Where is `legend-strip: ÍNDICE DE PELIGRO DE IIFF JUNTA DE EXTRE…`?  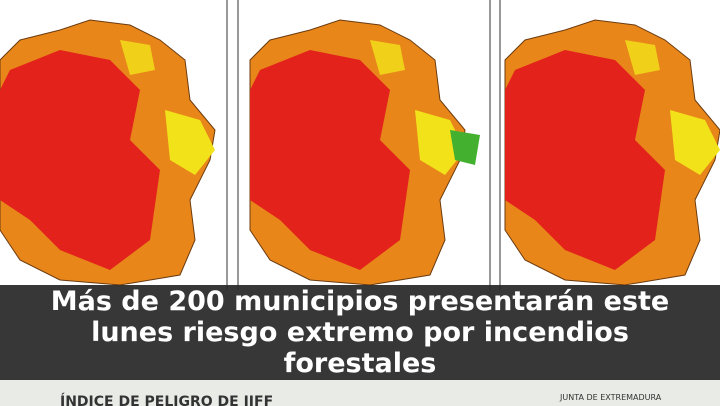
legend-strip: ÍNDICE DE PELIGRO DE IIFF JUNTA DE EXTRE… is located at coordinates (360, 393).